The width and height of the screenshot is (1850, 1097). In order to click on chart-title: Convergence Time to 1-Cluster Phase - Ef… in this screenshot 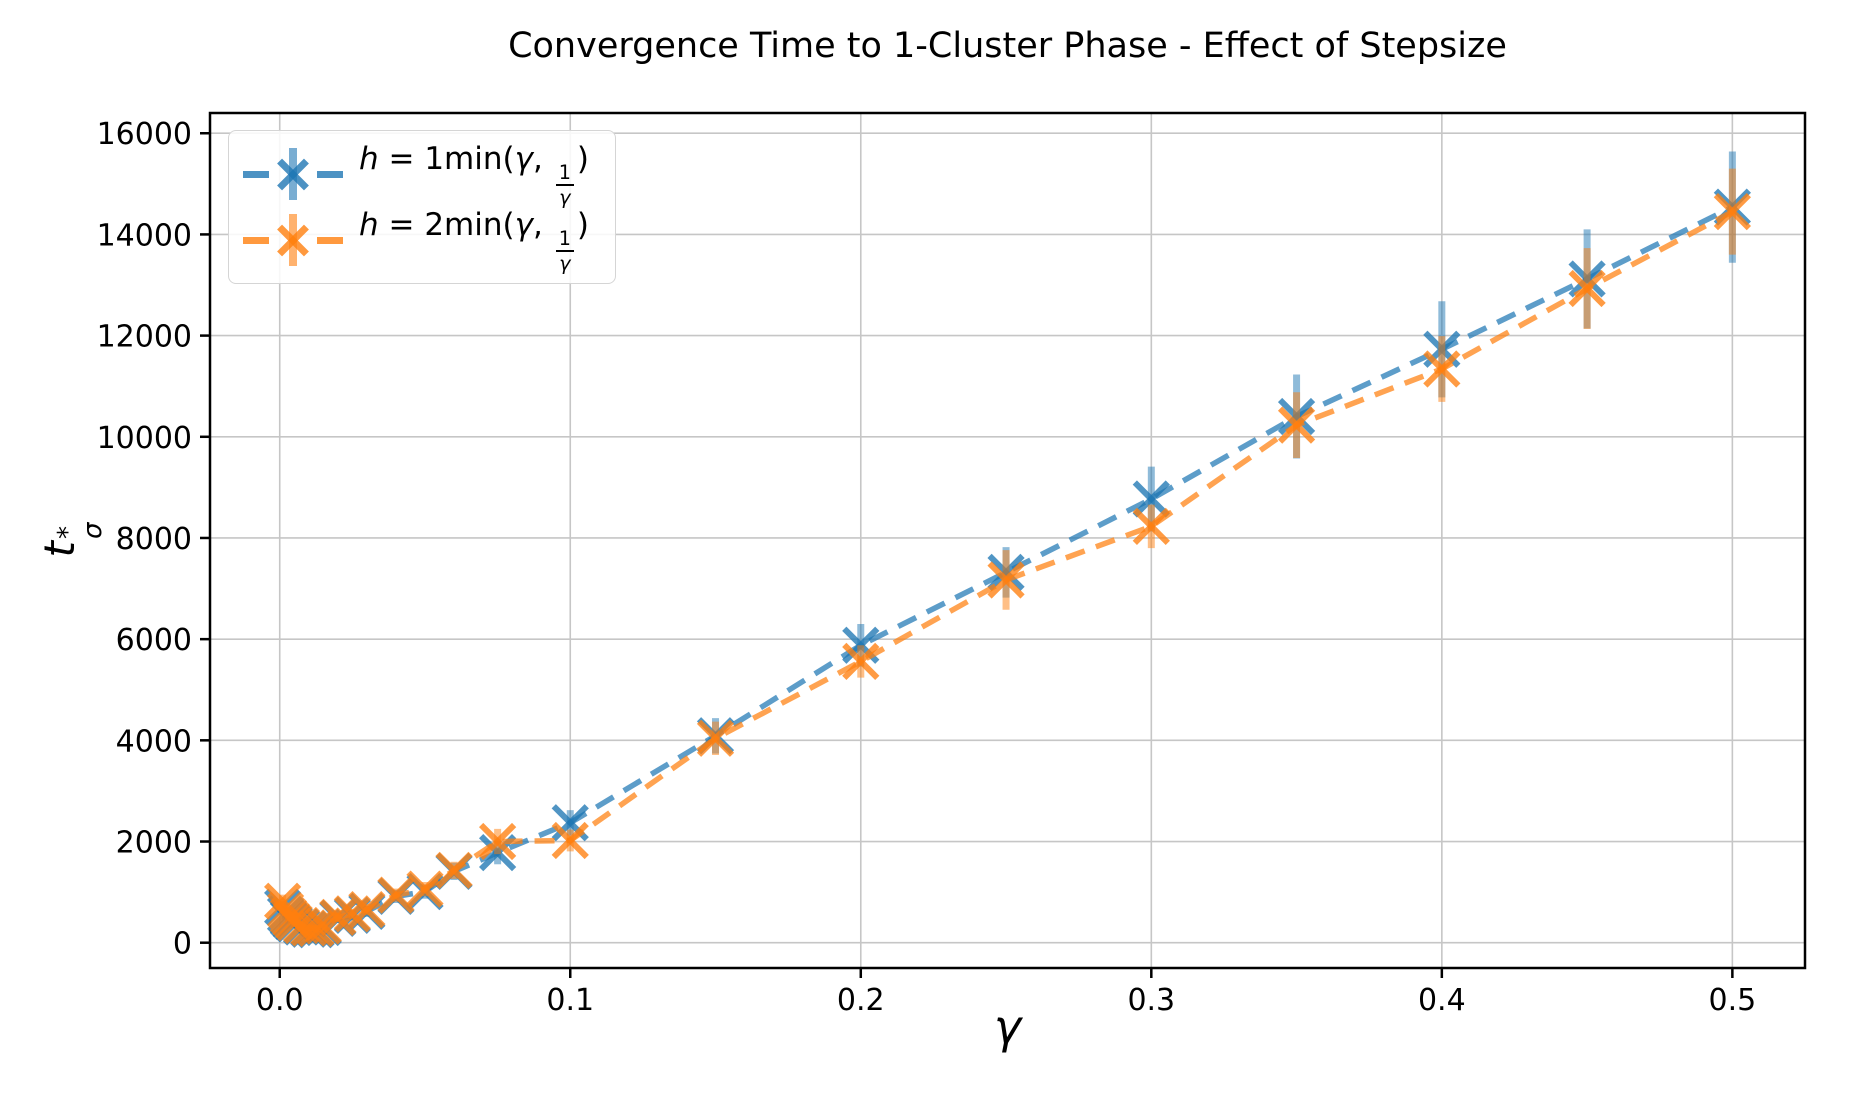, I will do `click(1007, 46)`.